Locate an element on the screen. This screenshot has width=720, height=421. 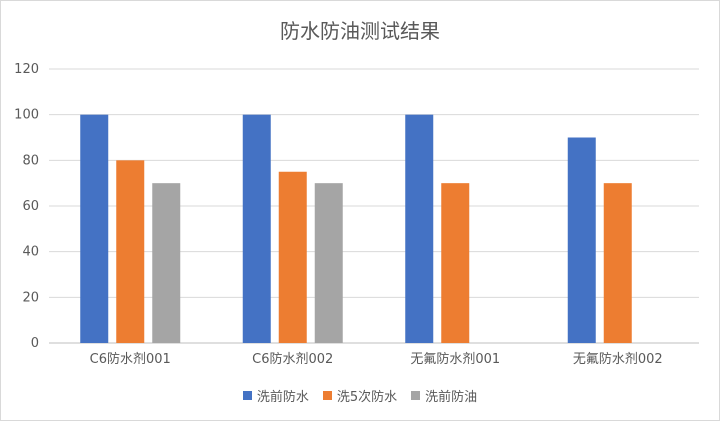
chart-legend: 洗前防水 洗5次防水 洗前防油 is located at coordinates (360, 395).